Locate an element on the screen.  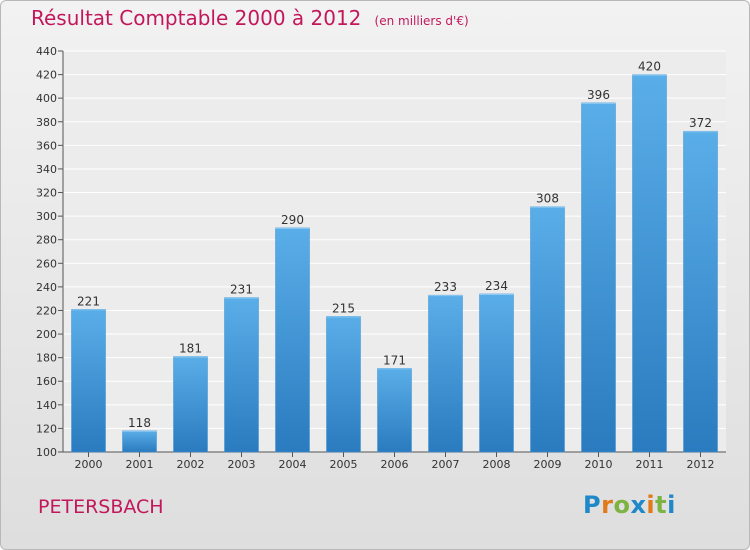
value-label-2003: 231 is located at coordinates (241, 289).